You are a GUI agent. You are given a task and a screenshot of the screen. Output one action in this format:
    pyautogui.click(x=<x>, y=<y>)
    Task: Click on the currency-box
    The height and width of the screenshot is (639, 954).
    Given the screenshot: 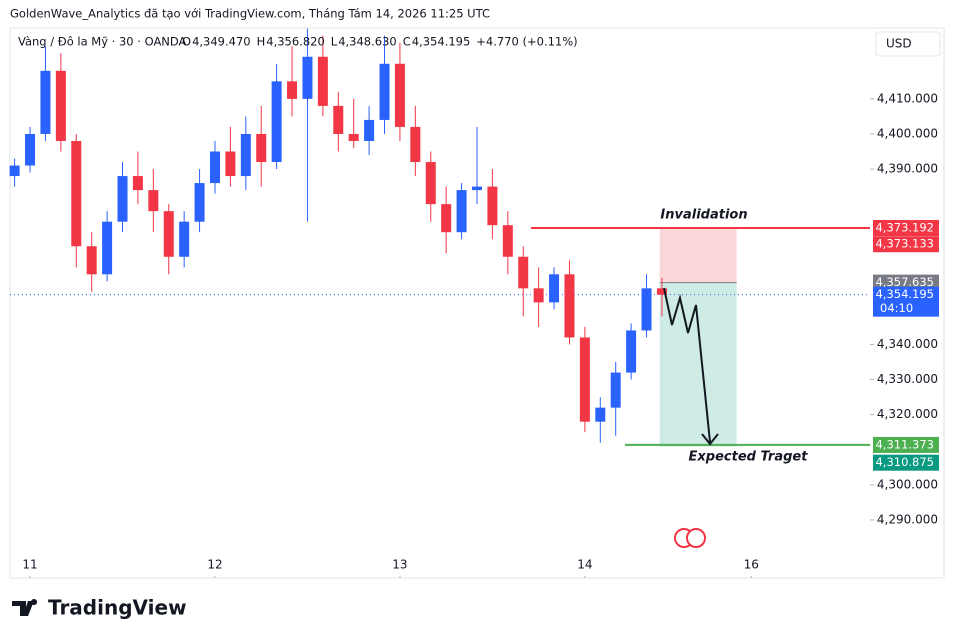 What is the action you would take?
    pyautogui.click(x=908, y=44)
    